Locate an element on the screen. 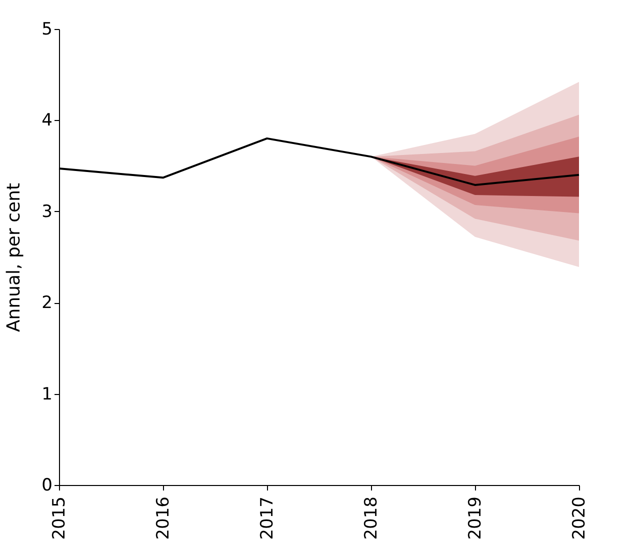 Image resolution: width=619 pixels, height=543 pixels. x-tick-label: 2020 is located at coordinates (580, 518).